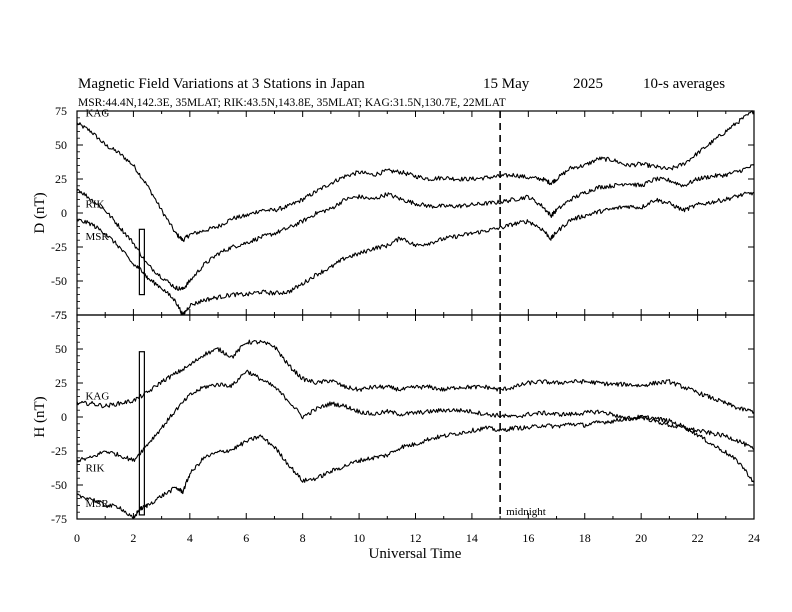  Describe the element at coordinates (528, 538) in the screenshot. I see `x-tick-label: 16` at that location.